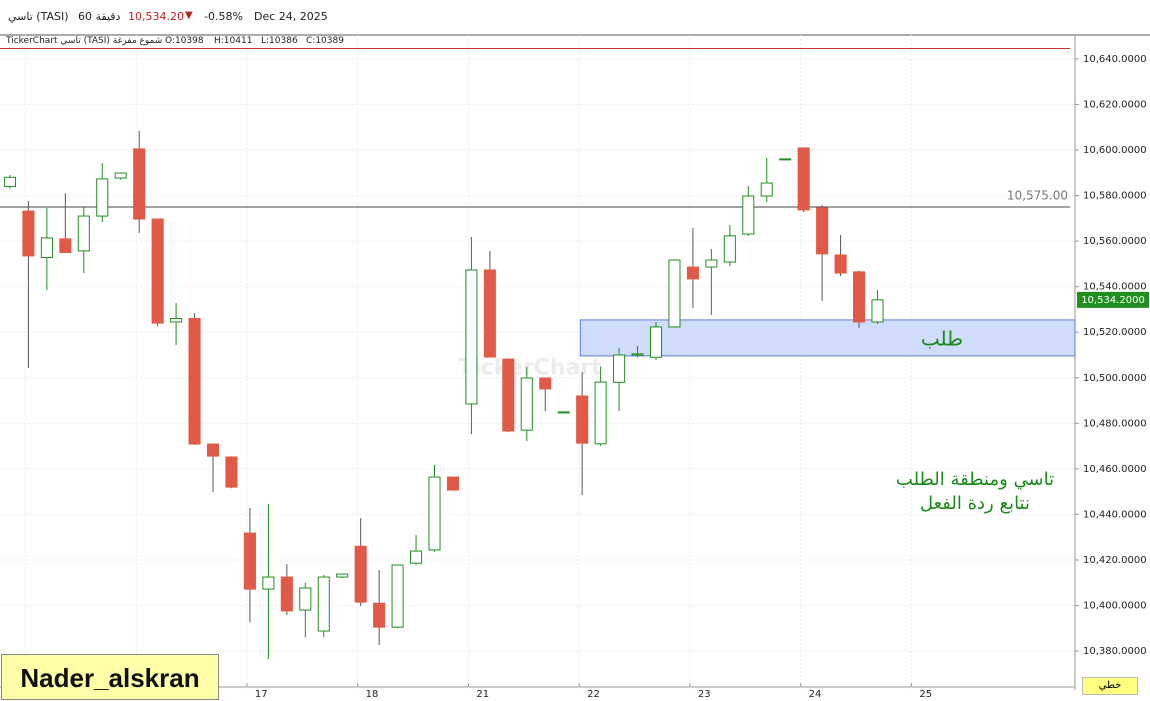  I want to click on horizontal-line-label: 10,575.00, so click(1037, 195).